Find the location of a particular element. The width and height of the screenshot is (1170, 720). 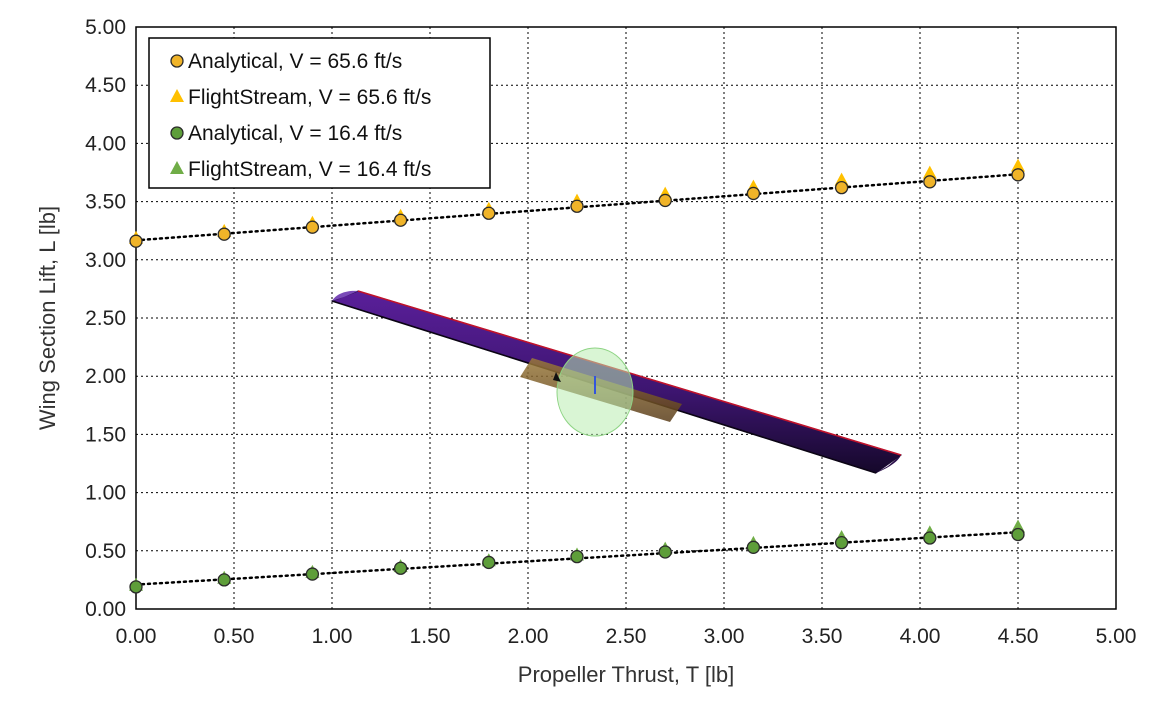

y-tick-label: 3.00 is located at coordinates (105, 260).